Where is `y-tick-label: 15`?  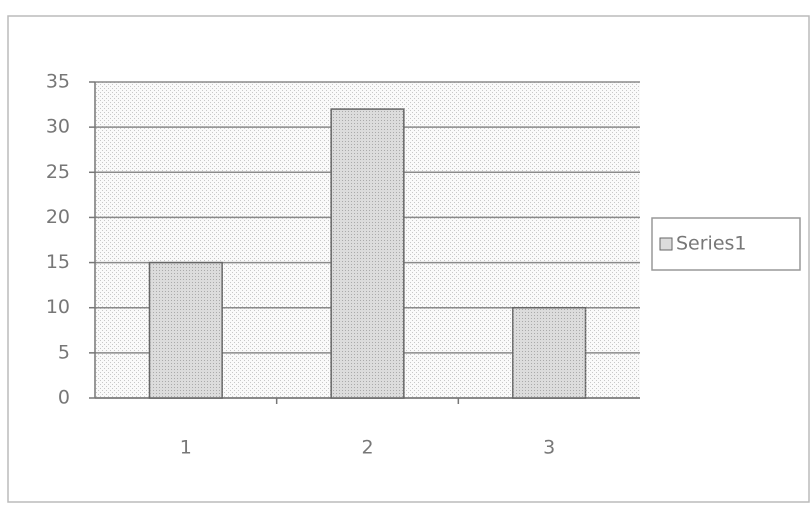
y-tick-label: 15 is located at coordinates (58, 262).